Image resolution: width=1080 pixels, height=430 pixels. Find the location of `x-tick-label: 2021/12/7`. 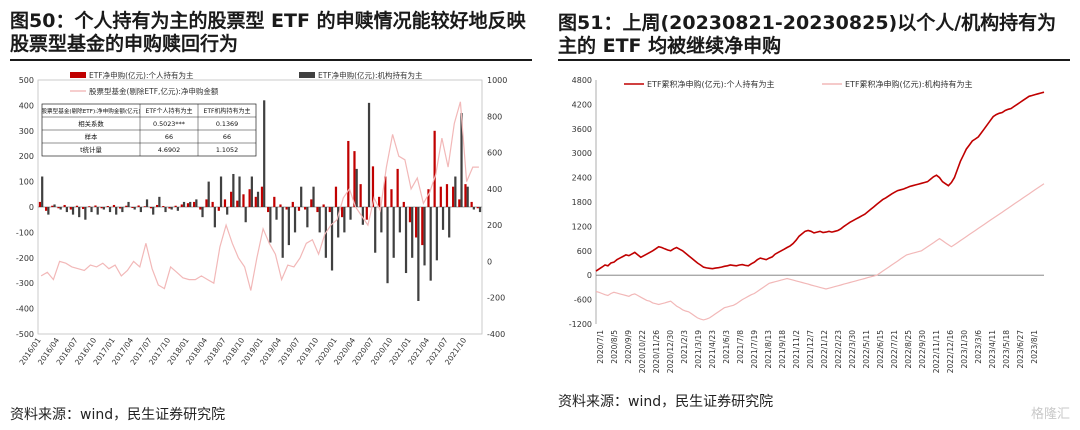

x-tick-label: 2021/12/7 is located at coordinates (810, 349).